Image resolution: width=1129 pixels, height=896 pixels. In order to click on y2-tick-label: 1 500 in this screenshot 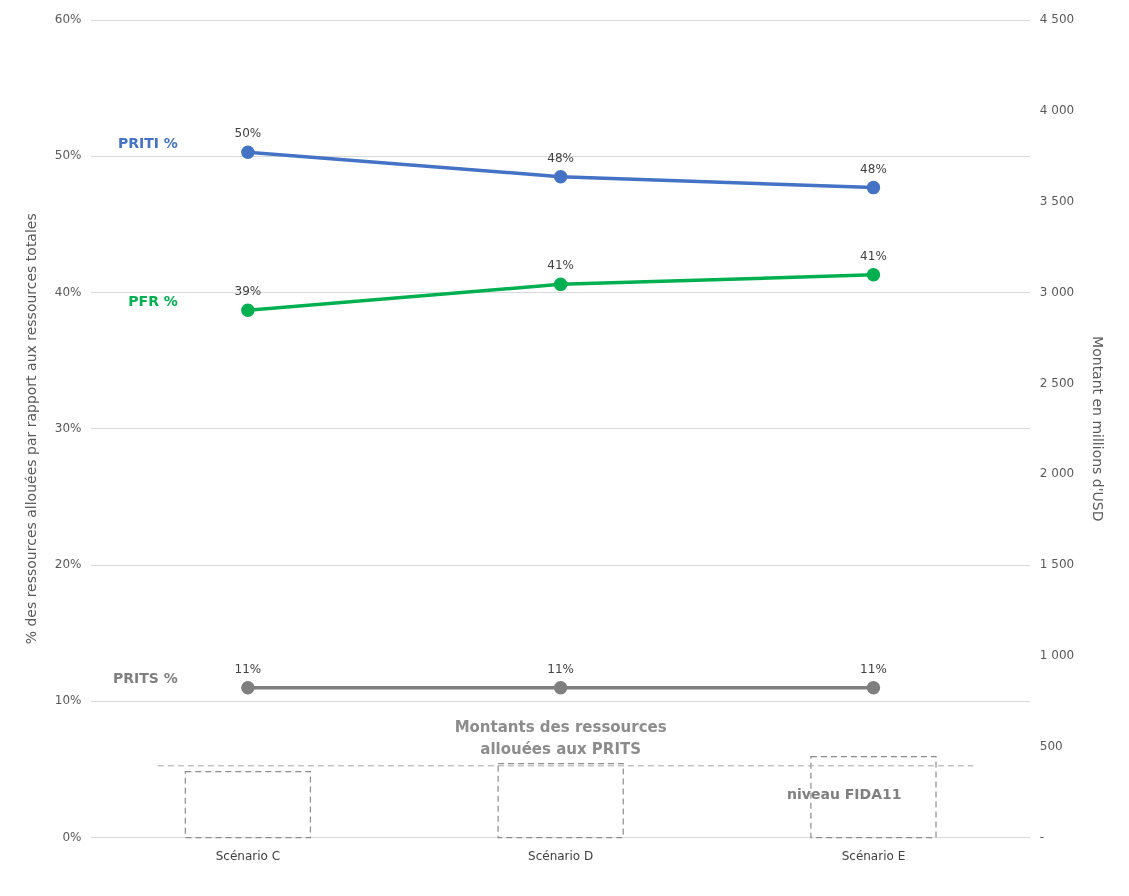, I will do `click(1057, 564)`.